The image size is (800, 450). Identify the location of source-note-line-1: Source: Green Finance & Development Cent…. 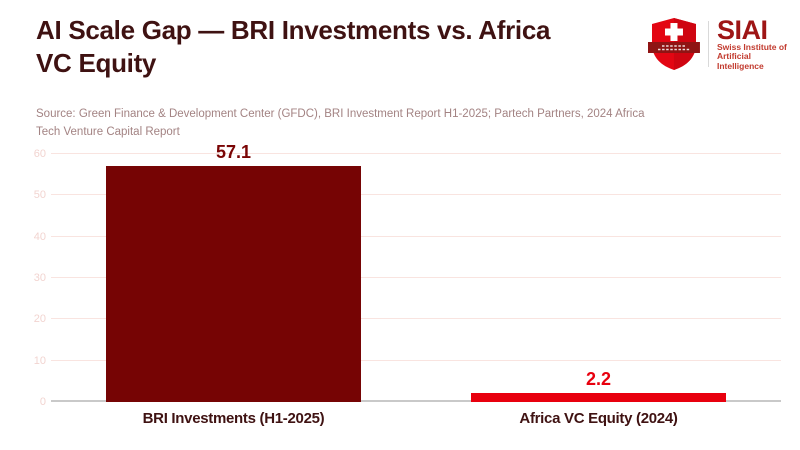
(340, 114).